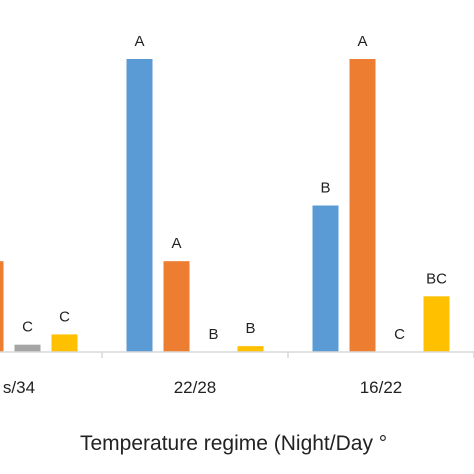 Image resolution: width=474 pixels, height=474 pixels. What do you see at coordinates (195, 387) in the screenshot?
I see `x-tick-label: 22/28` at bounding box center [195, 387].